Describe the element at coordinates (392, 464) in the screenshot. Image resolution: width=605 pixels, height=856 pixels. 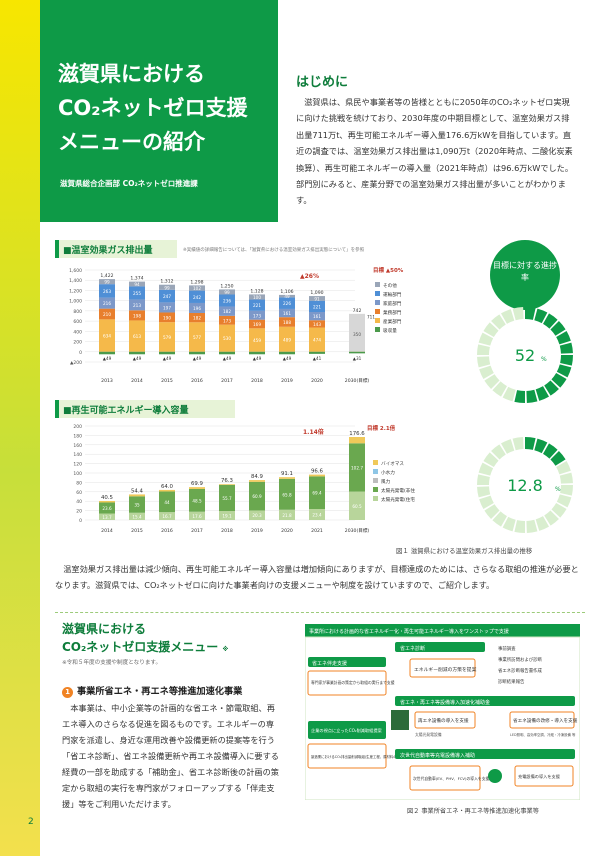
I see `re-legend-label: バイオマス` at that location.